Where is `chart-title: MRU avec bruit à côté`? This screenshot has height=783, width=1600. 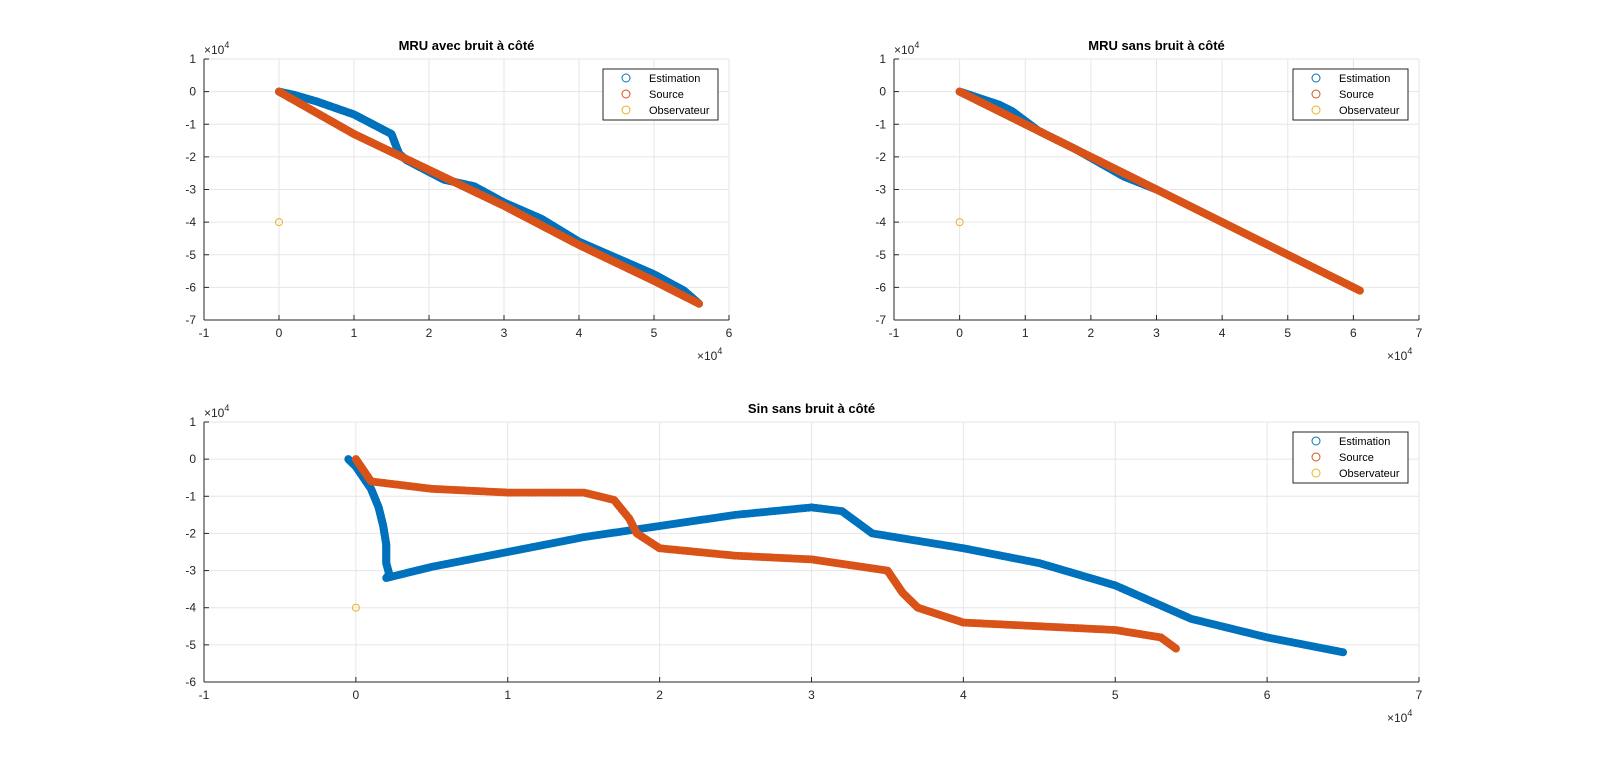 chart-title: MRU avec bruit à côté is located at coordinates (467, 45).